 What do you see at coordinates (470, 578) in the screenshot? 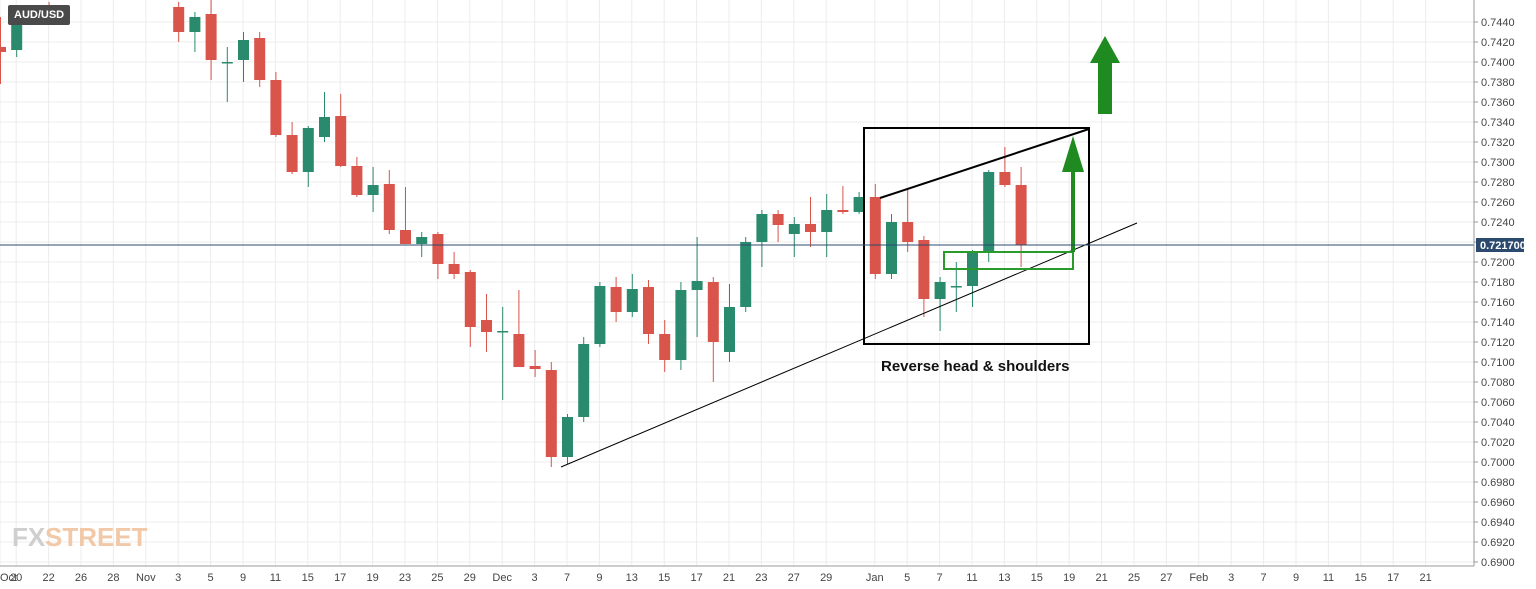
I see `x-tick-label: 29` at bounding box center [470, 578].